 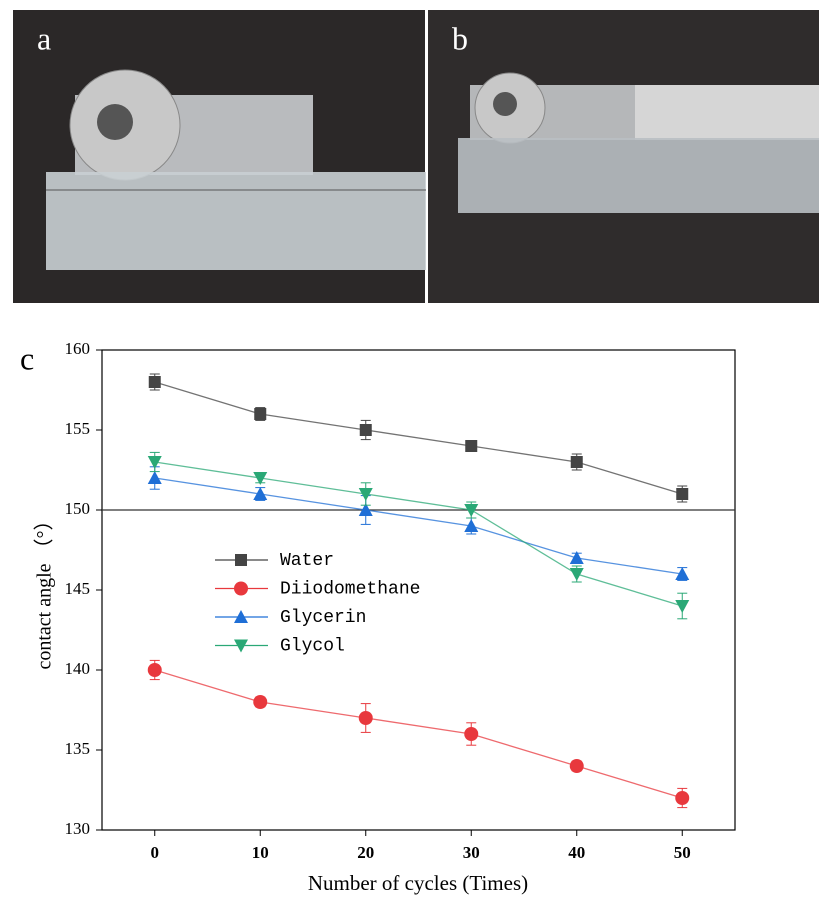 What do you see at coordinates (682, 852) in the screenshot?
I see `x-tick-label: 50` at bounding box center [682, 852].